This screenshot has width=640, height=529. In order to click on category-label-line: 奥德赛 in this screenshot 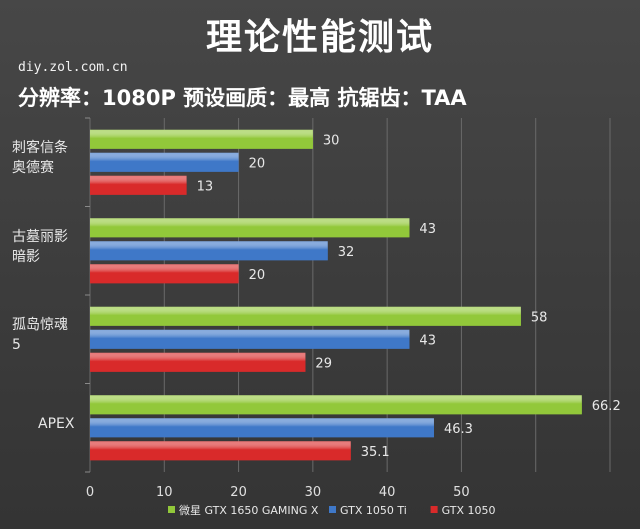, I will do `click(33, 168)`.